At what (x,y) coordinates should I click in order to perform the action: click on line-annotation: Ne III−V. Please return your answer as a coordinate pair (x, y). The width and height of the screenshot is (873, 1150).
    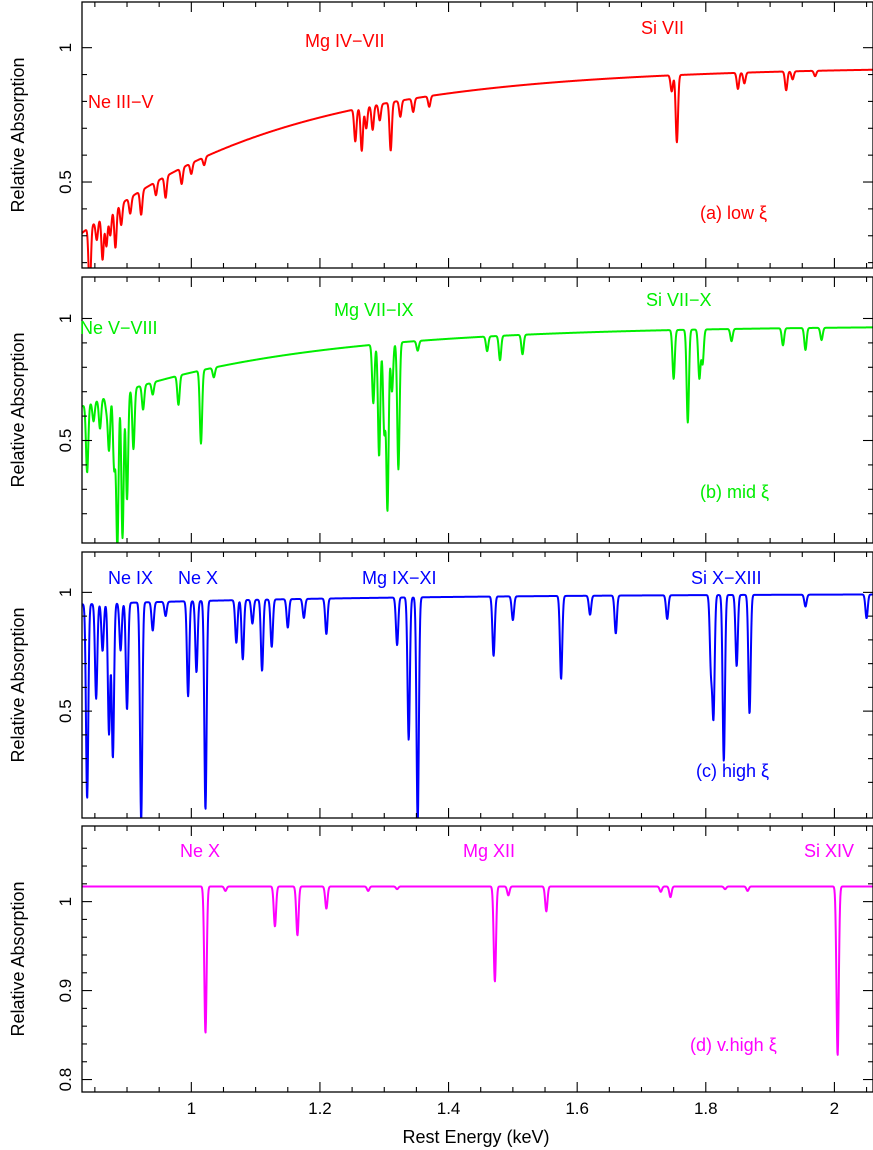
    Looking at the image, I should click on (121, 102).